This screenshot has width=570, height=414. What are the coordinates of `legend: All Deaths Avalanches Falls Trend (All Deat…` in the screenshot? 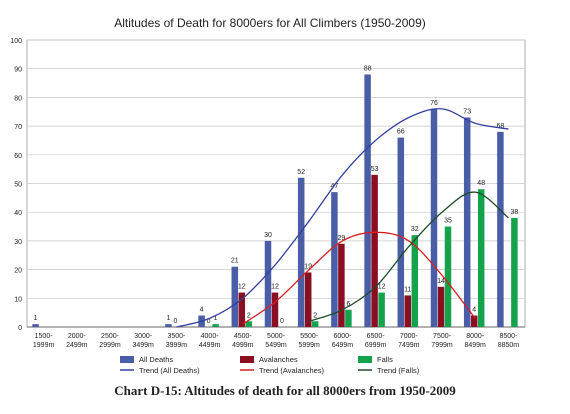 It's located at (270, 365).